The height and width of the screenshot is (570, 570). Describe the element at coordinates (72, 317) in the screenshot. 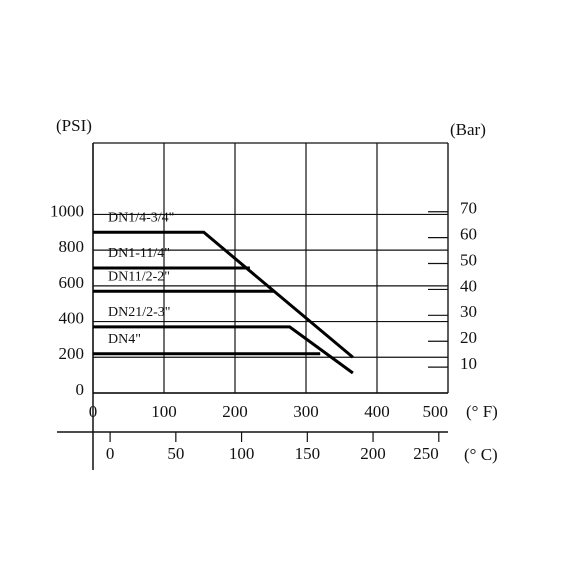

I see `y-tick-label: 400` at that location.